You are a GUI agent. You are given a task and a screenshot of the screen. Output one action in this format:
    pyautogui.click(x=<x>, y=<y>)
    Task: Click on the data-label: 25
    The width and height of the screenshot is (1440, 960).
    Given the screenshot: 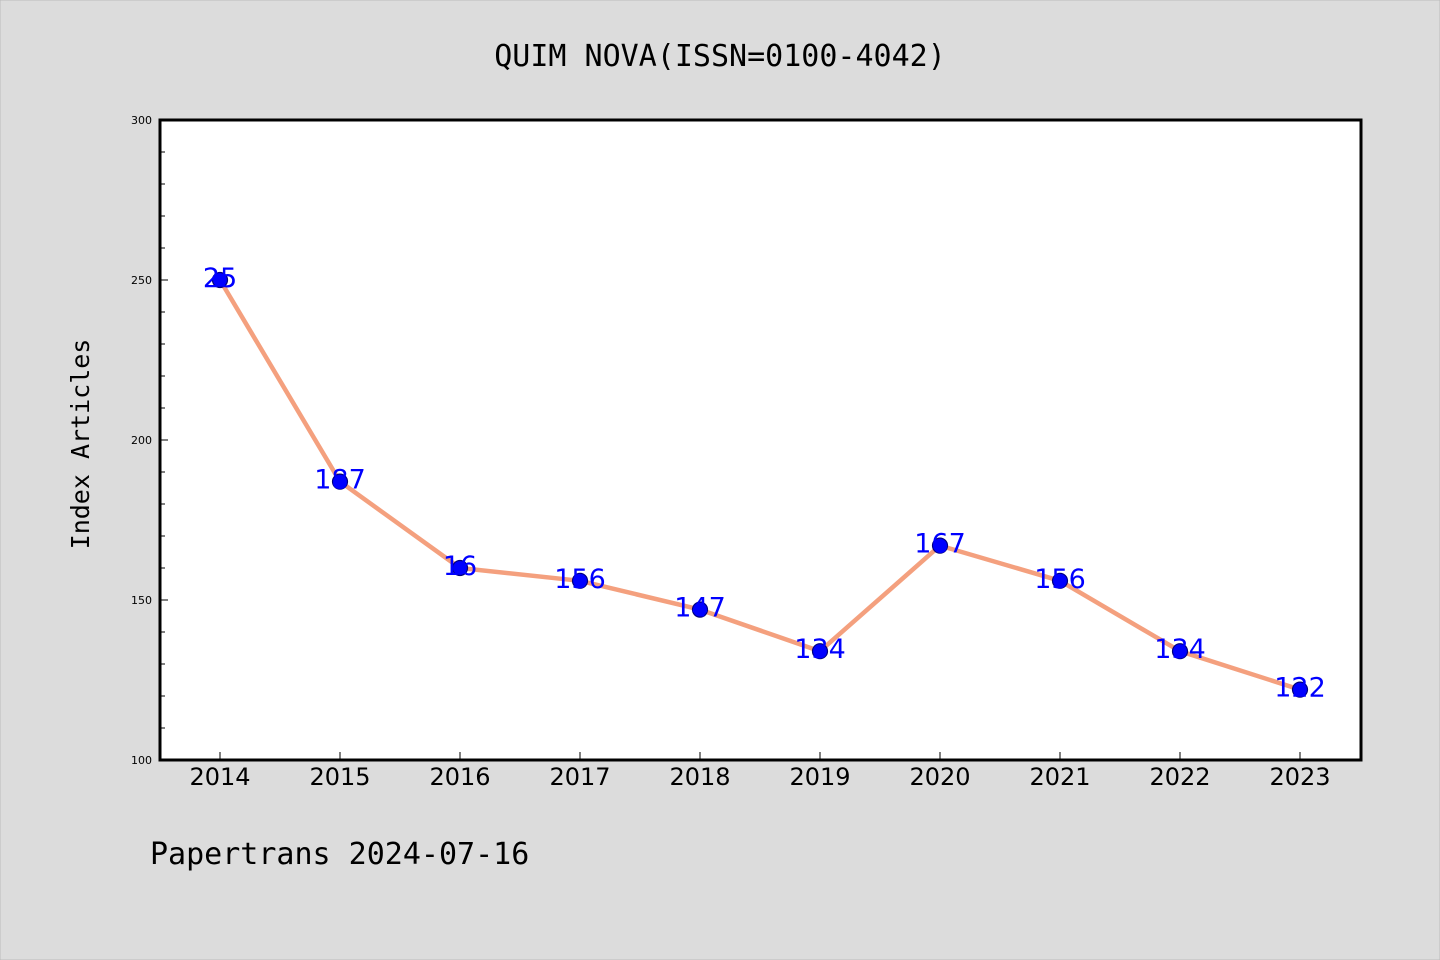 What is the action you would take?
    pyautogui.click(x=220, y=278)
    